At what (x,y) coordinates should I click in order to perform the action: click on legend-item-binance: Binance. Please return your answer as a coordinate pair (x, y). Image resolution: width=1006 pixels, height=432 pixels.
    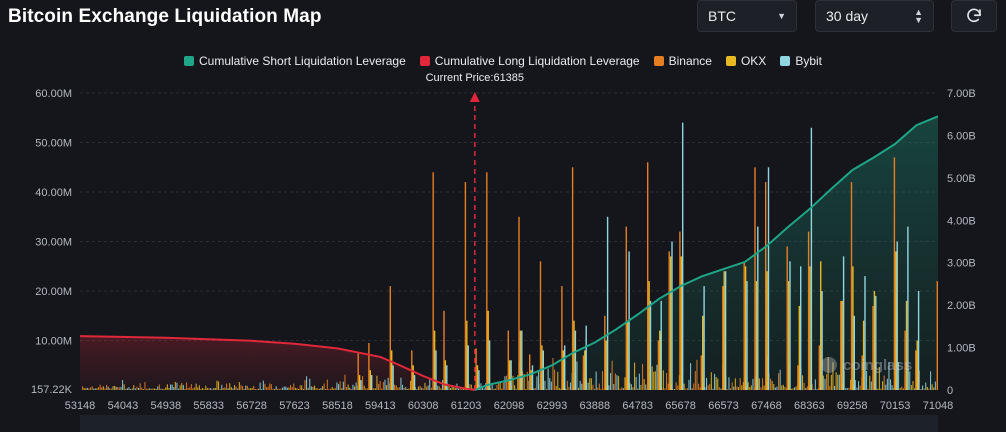
    Looking at the image, I should click on (682, 61).